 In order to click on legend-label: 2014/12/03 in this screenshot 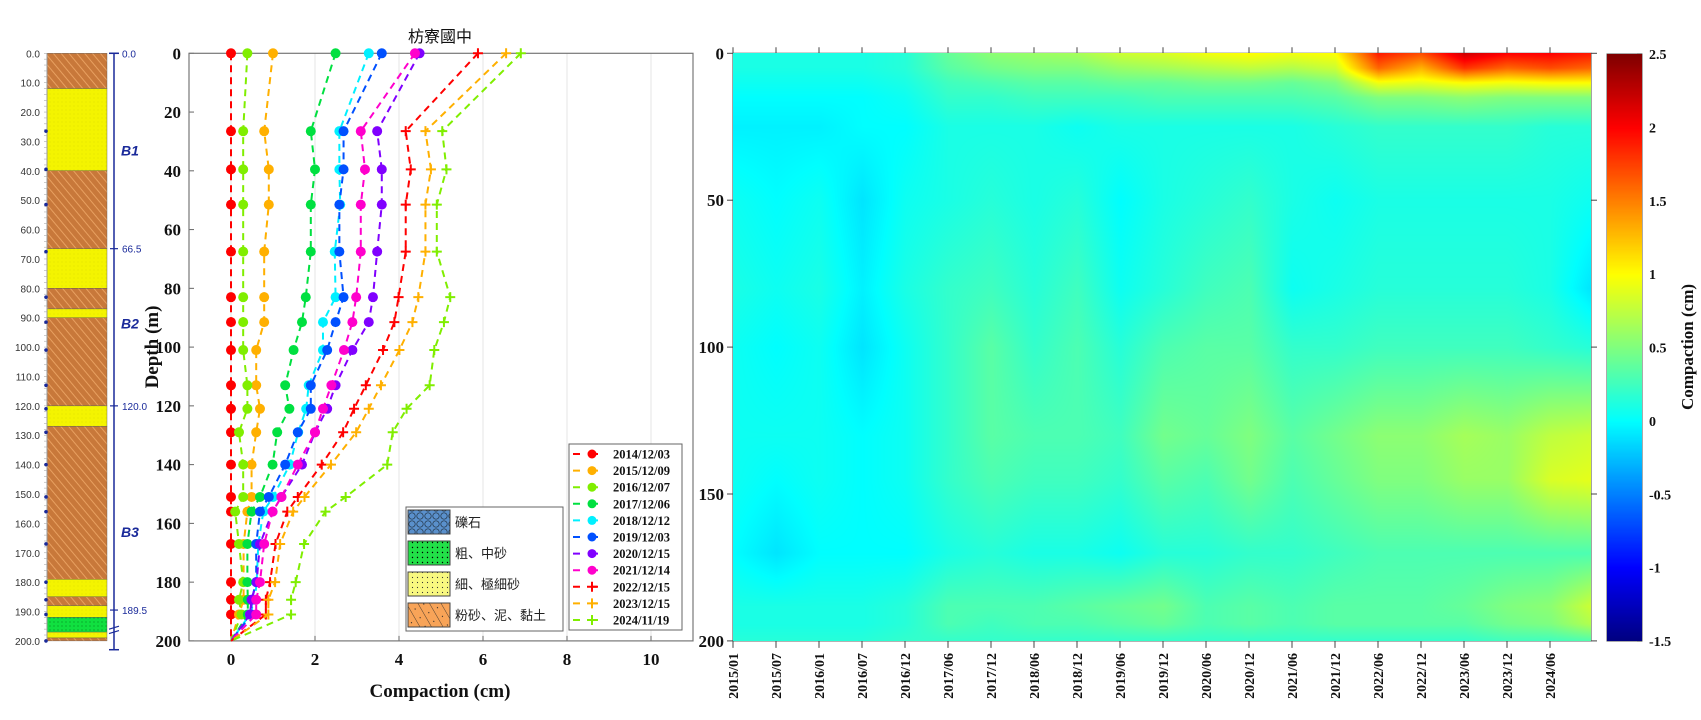, I will do `click(641, 455)`.